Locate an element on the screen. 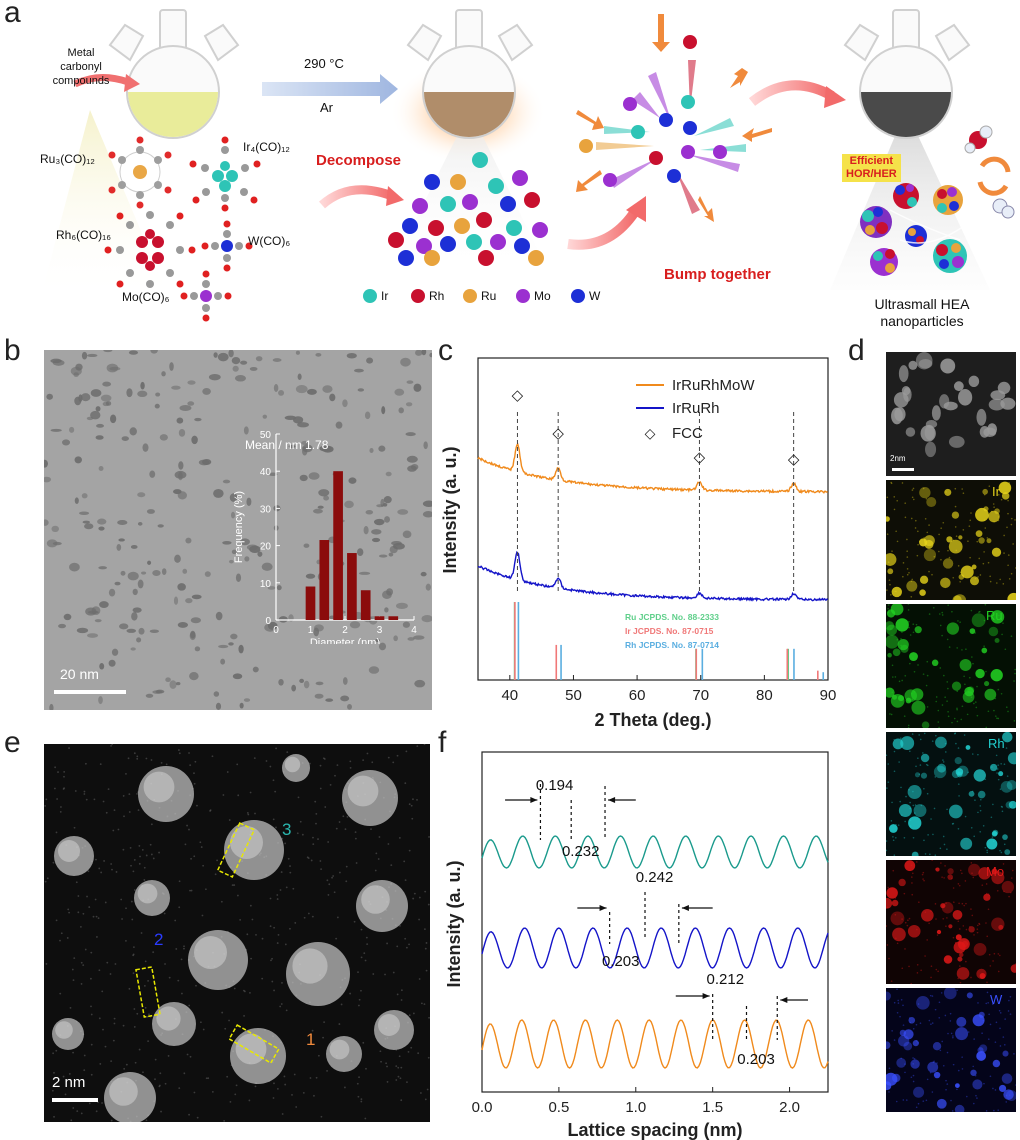 The height and width of the screenshot is (1140, 1020). scale-bar-e-label: 2 nm is located at coordinates (69, 1082).